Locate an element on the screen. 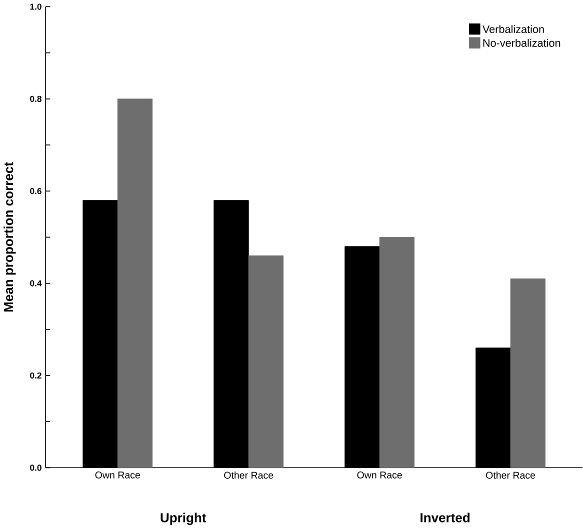  y-axis-title: Mean proportion correct is located at coordinates (10, 237).